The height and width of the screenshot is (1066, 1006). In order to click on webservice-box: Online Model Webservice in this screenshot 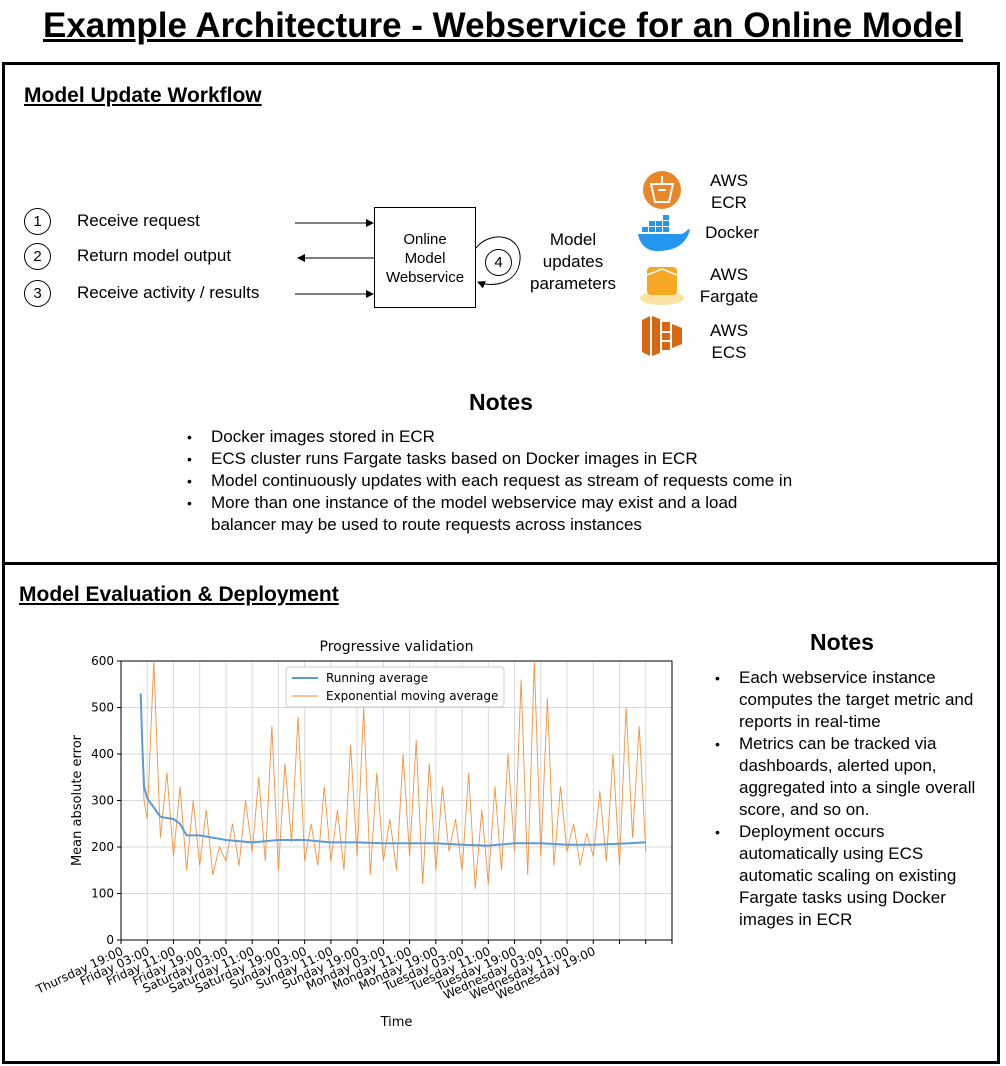, I will do `click(425, 257)`.